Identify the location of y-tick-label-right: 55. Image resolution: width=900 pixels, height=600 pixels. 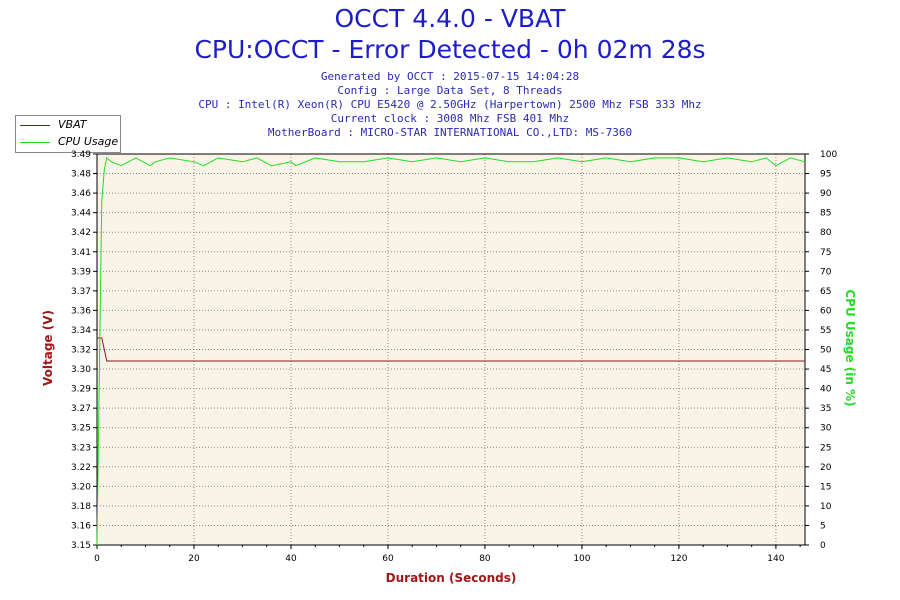
(825, 331).